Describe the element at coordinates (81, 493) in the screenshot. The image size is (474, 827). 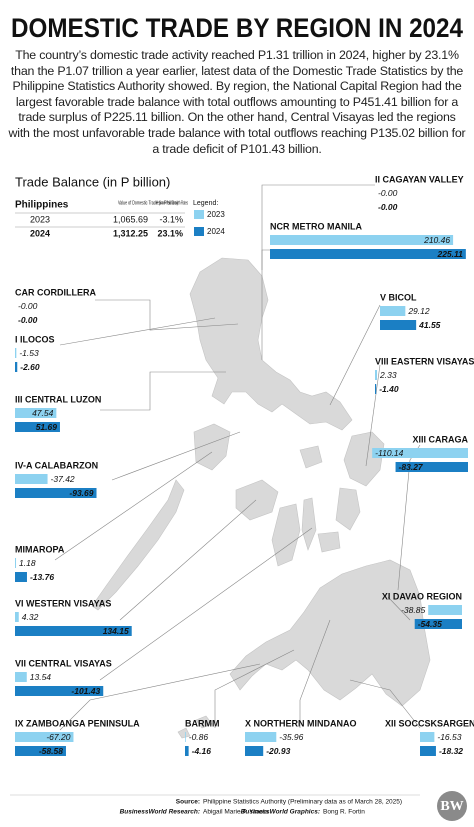
I see `value-label: -93.69` at that location.